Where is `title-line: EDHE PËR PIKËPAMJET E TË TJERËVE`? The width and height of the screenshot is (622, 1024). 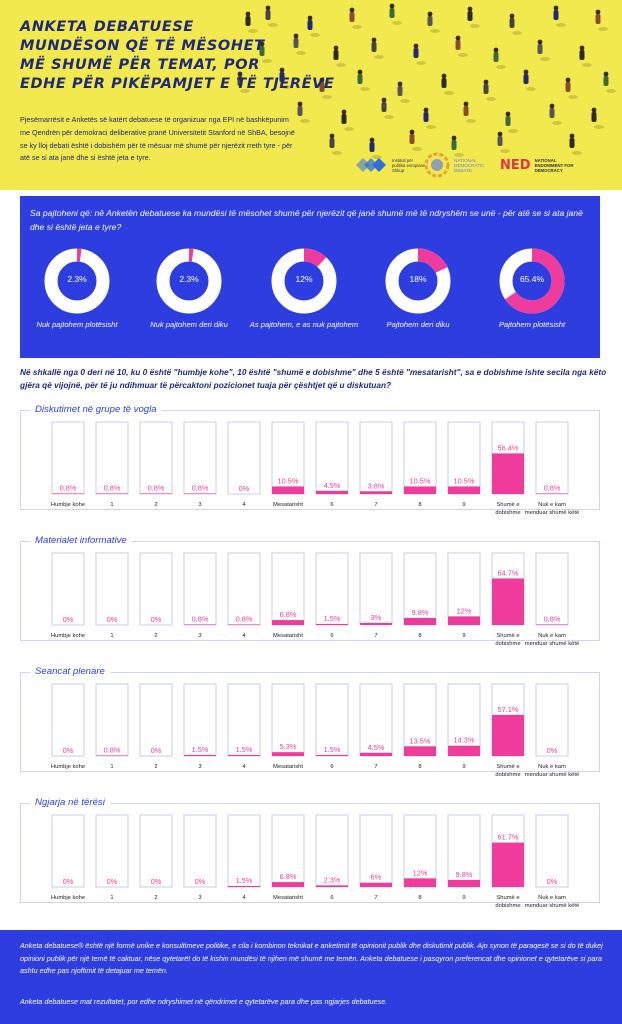 title-line: EDHE PËR PIKËPAMJET E TË TJERËVE is located at coordinates (177, 84).